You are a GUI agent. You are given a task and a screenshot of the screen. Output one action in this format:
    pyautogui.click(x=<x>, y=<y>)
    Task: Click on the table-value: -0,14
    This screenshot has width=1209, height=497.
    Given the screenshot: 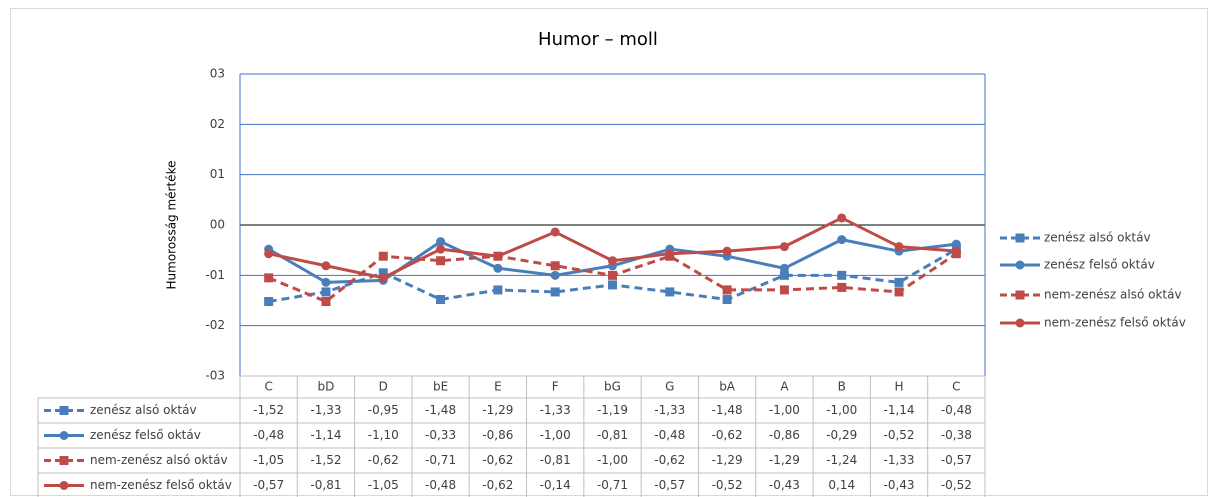 What is the action you would take?
    pyautogui.click(x=555, y=485)
    